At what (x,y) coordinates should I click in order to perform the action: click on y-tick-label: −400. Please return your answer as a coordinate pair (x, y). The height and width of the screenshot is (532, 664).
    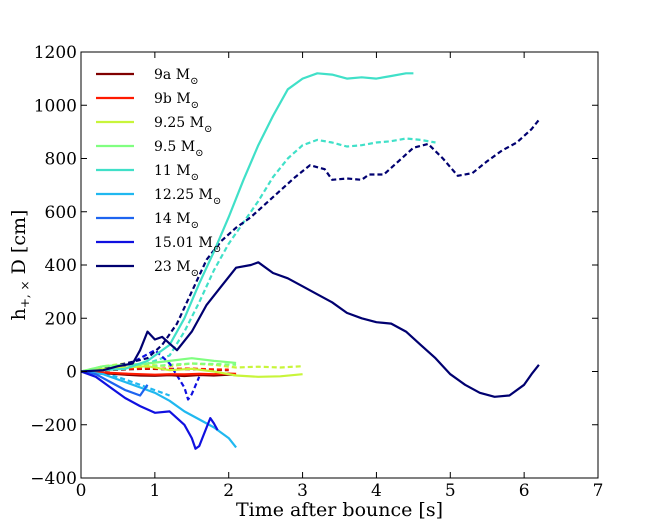
    Looking at the image, I should click on (53, 479).